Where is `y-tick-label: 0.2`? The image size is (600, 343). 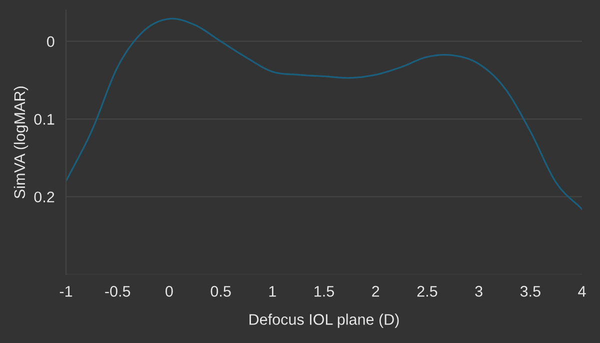
y-tick-label: 0.2 is located at coordinates (44, 197).